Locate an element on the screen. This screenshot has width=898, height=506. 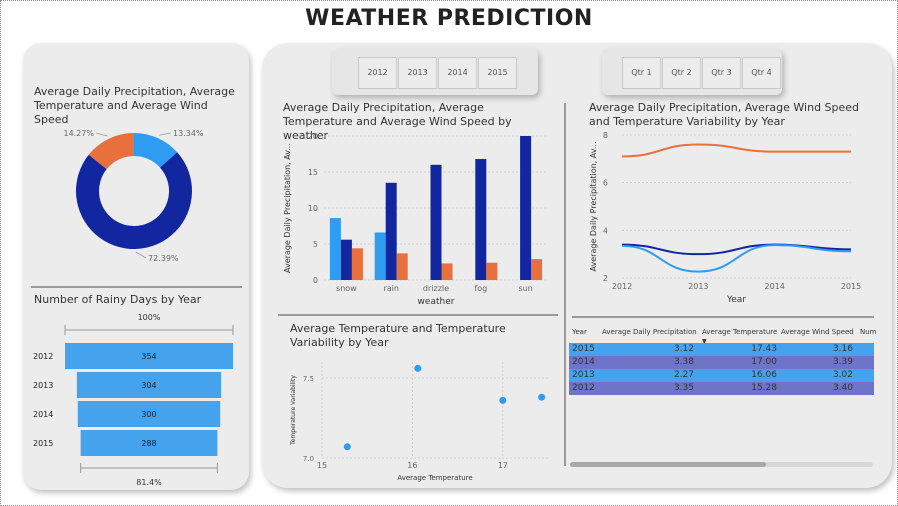
bar-y-tick-label: 0 is located at coordinates (315, 280).